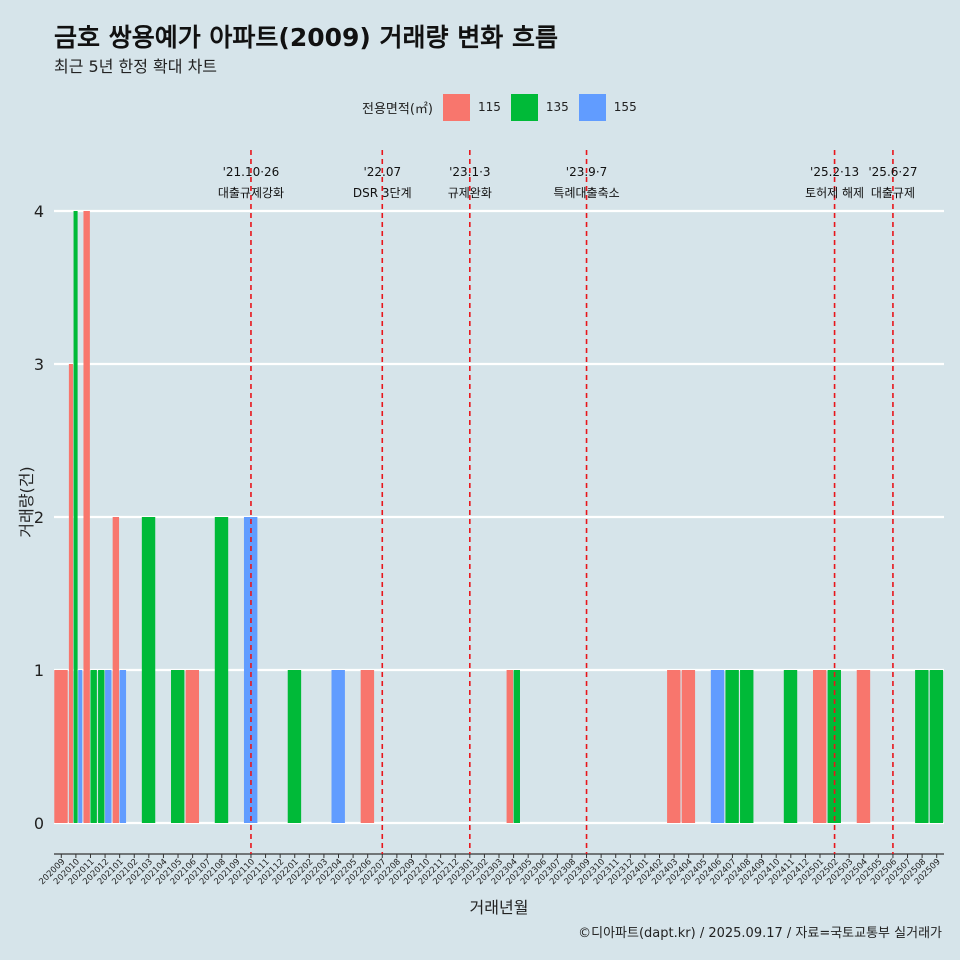 The width and height of the screenshot is (960, 960). I want to click on legend-label-115: 115, so click(489, 107).